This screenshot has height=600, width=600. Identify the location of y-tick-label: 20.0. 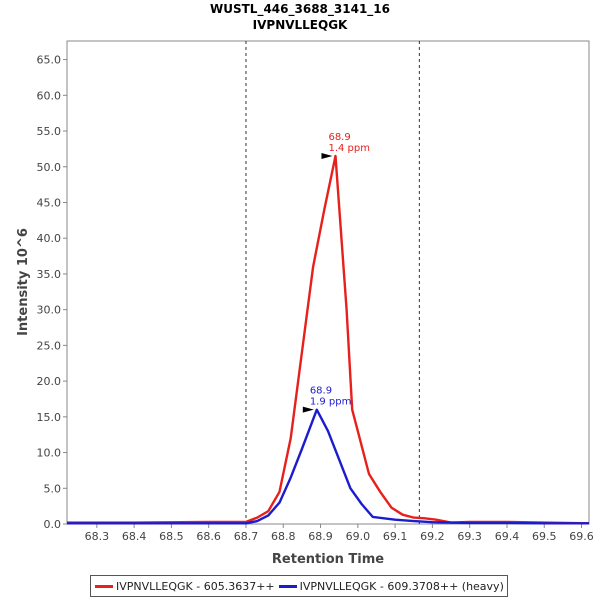
(49, 381).